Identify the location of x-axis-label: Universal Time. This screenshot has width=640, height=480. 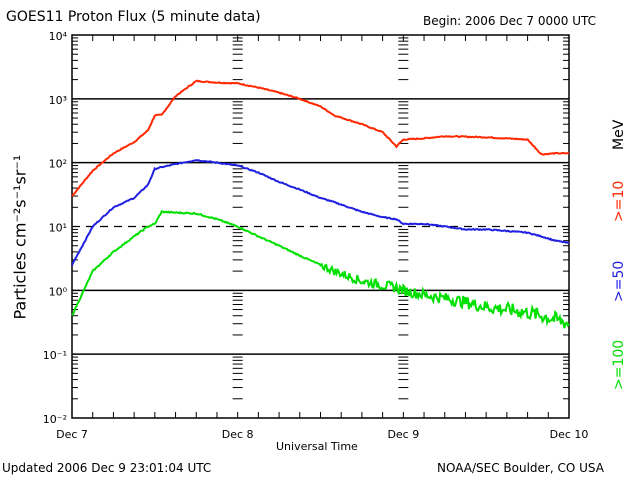
(317, 446).